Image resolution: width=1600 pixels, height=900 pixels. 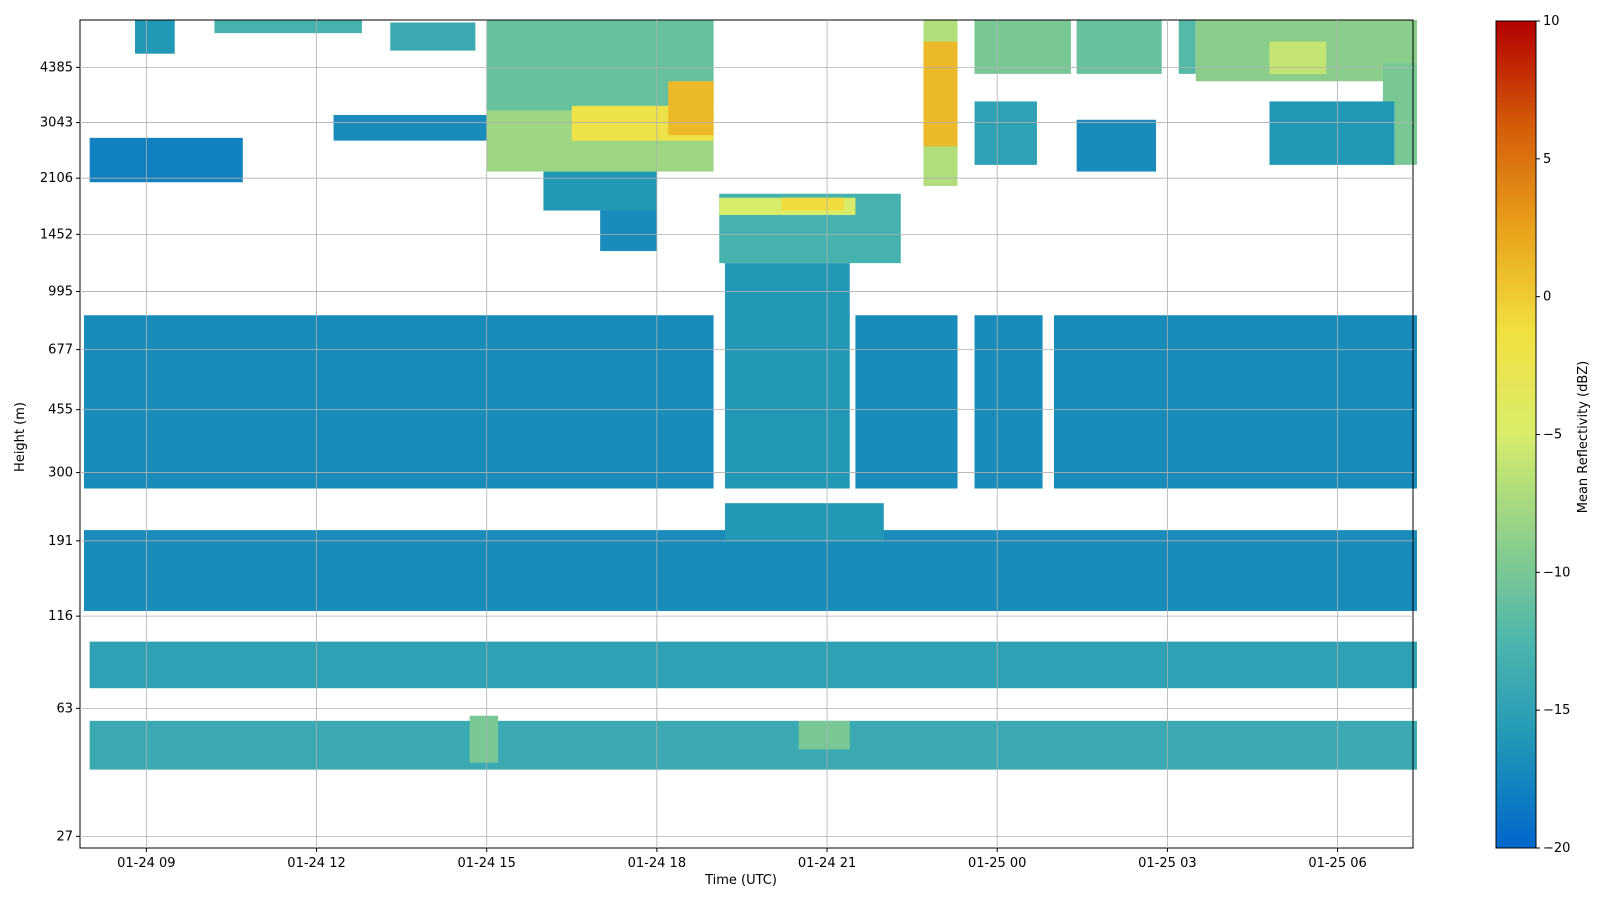 What do you see at coordinates (997, 863) in the screenshot?
I see `x-tick-label: 01-25 00` at bounding box center [997, 863].